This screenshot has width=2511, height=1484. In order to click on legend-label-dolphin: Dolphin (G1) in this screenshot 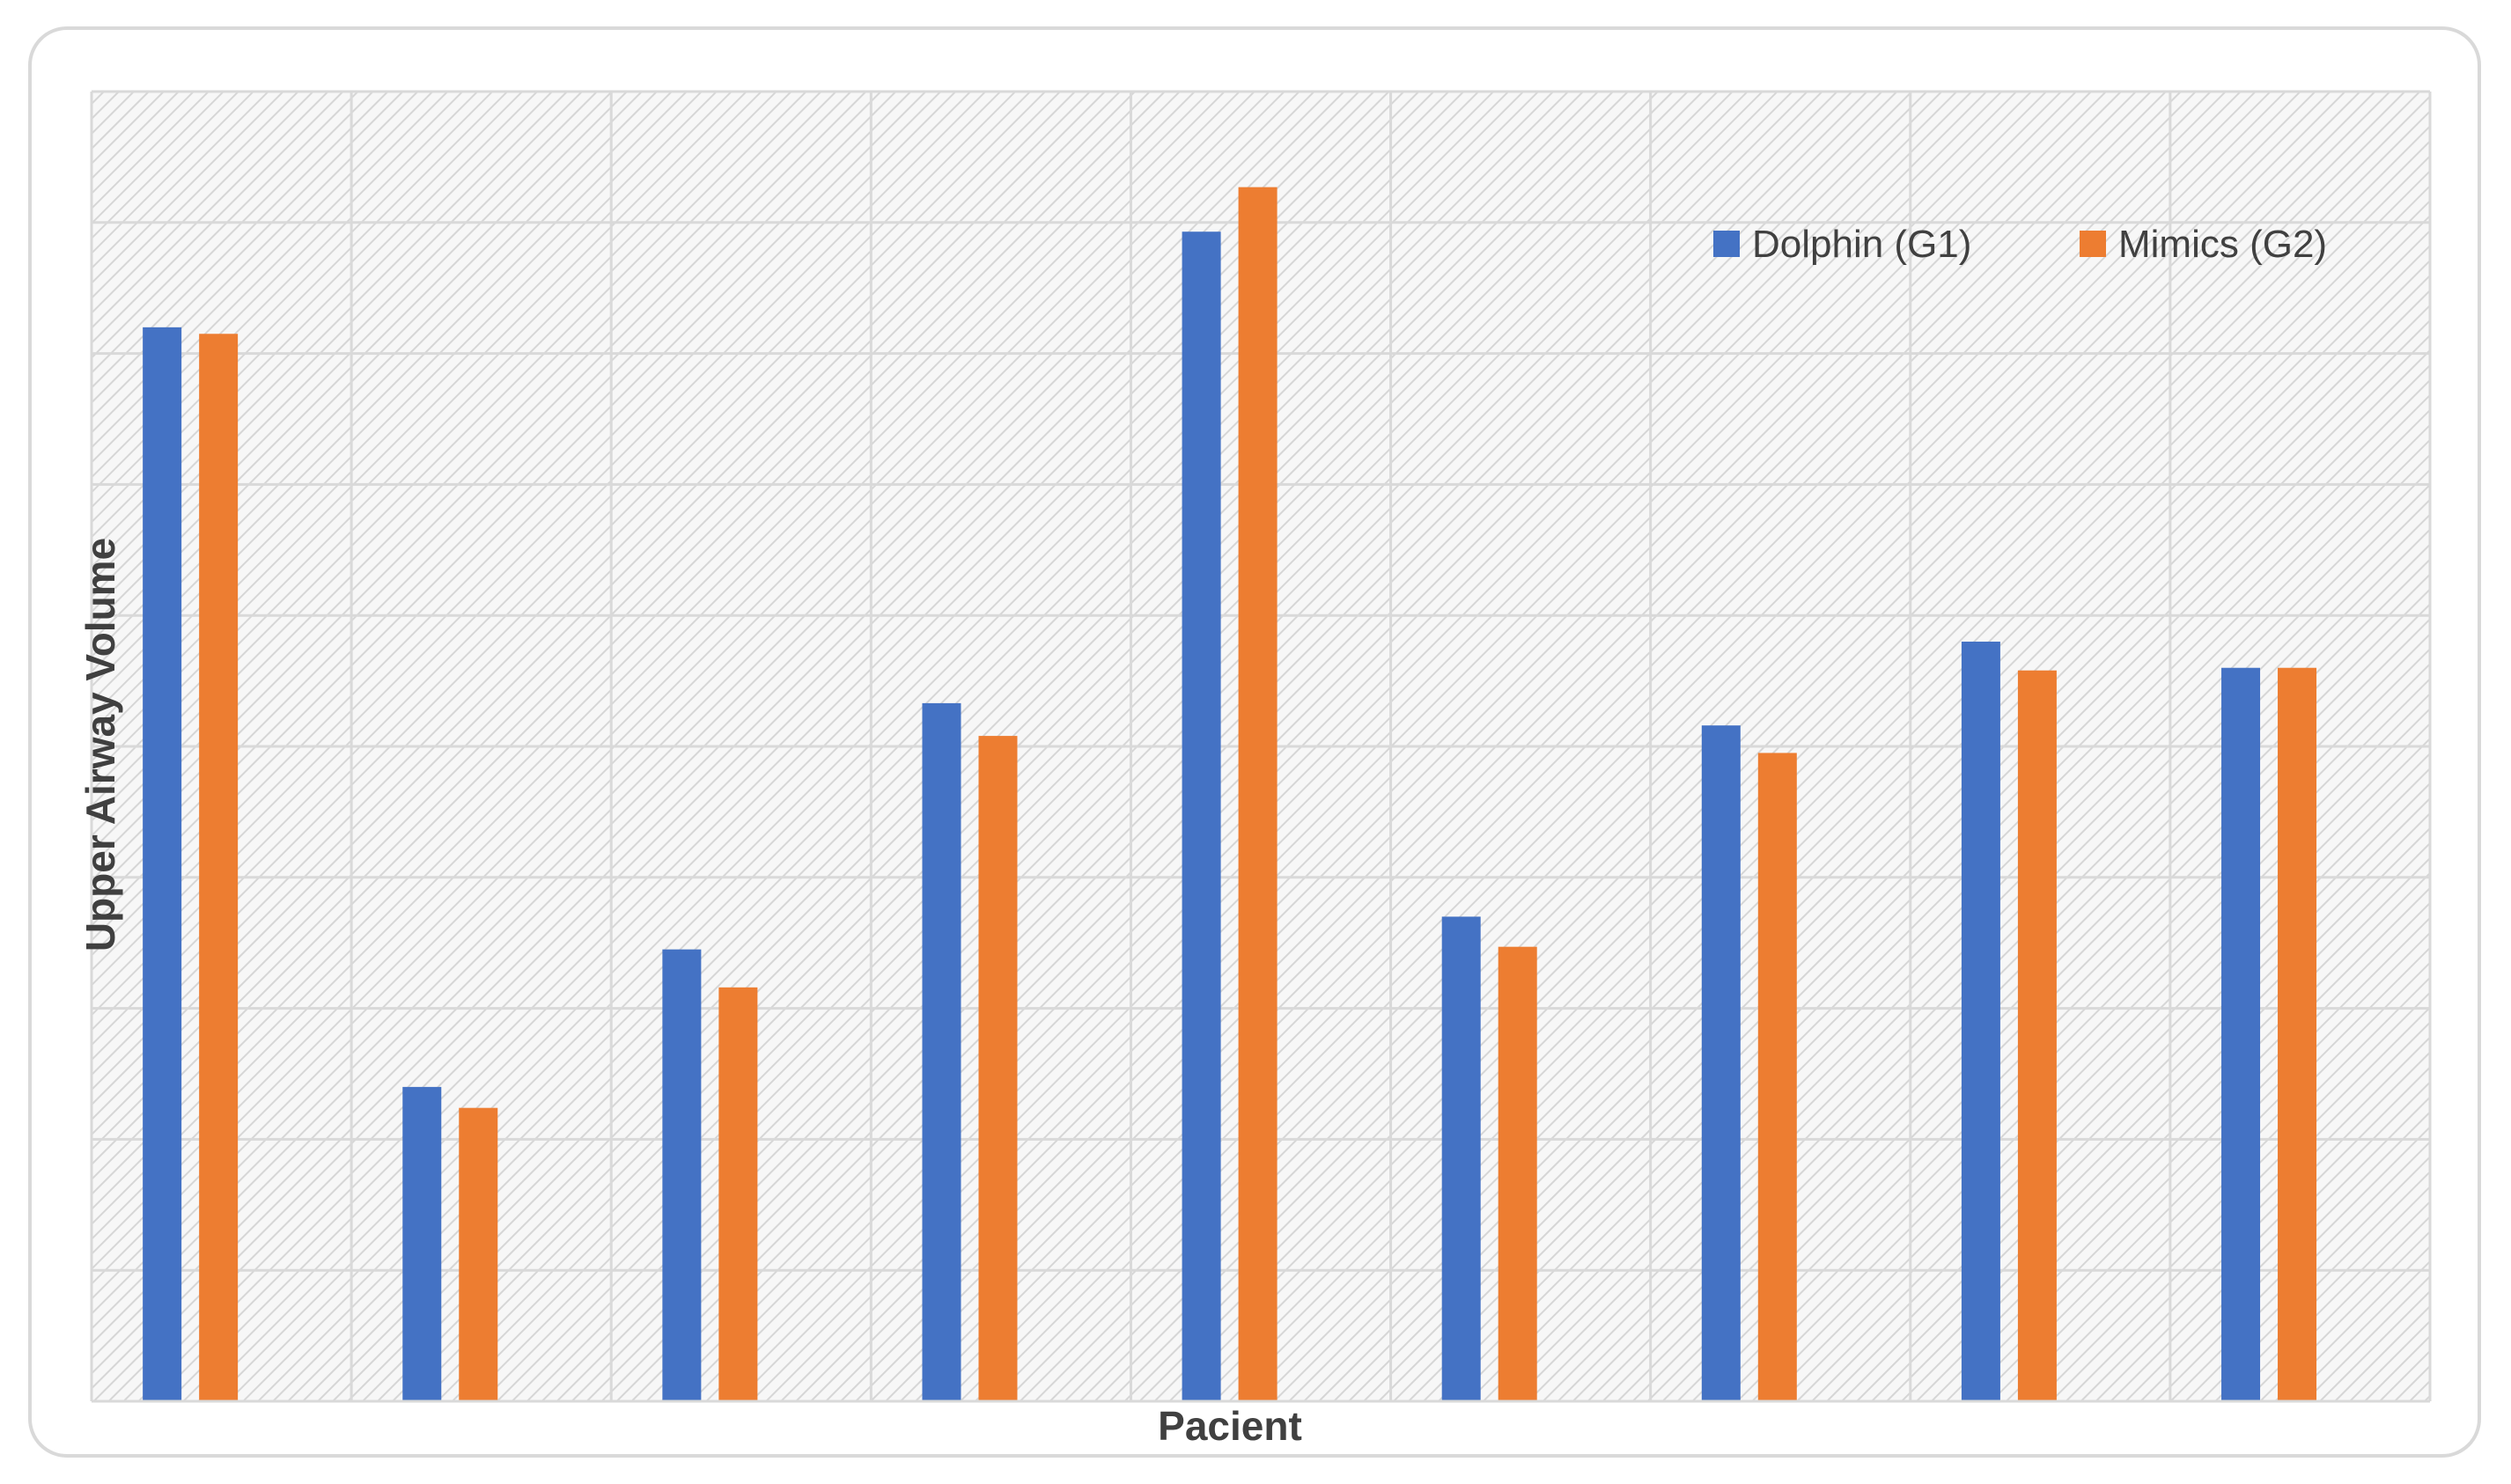, I will do `click(1861, 245)`.